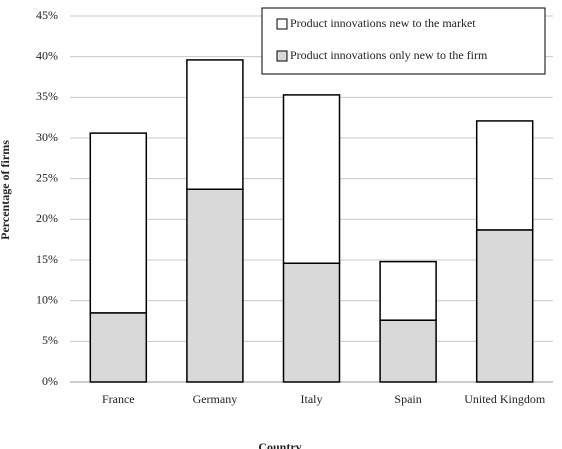  I want to click on x-tick-label: France, so click(118, 399).